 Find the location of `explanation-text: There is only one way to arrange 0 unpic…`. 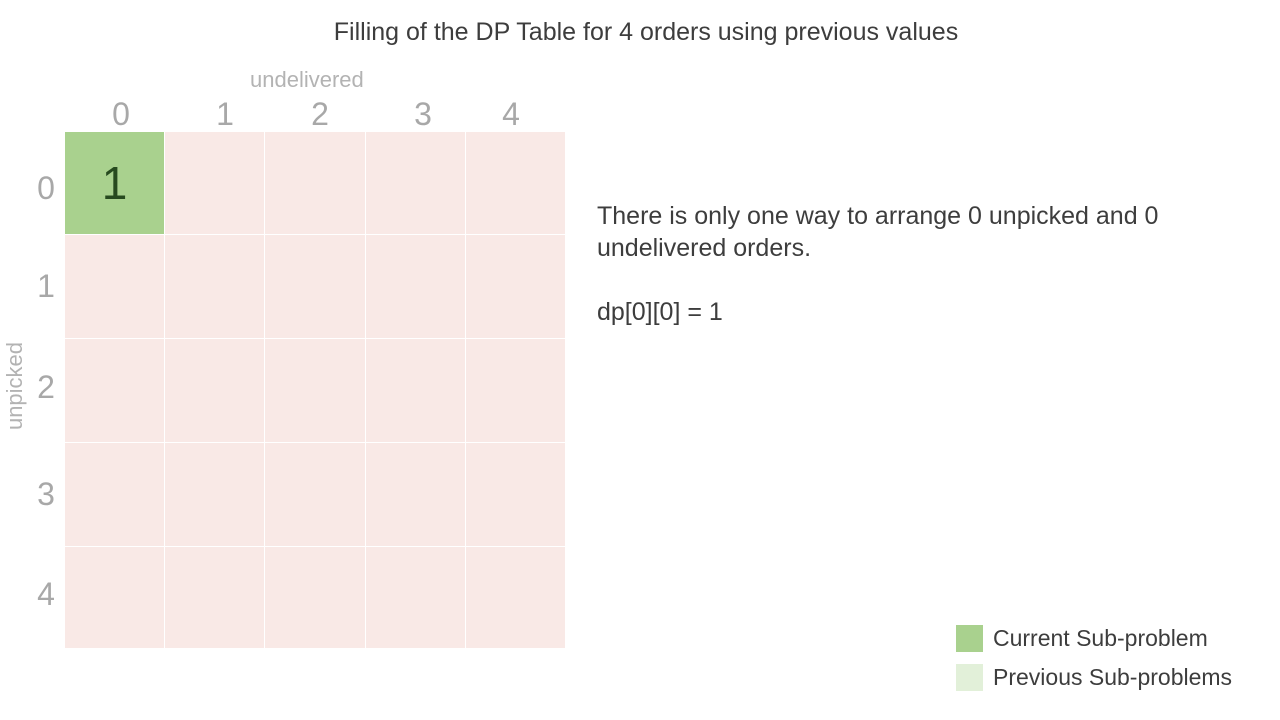

explanation-text: There is only one way to arrange 0 unpic… is located at coordinates (878, 232).